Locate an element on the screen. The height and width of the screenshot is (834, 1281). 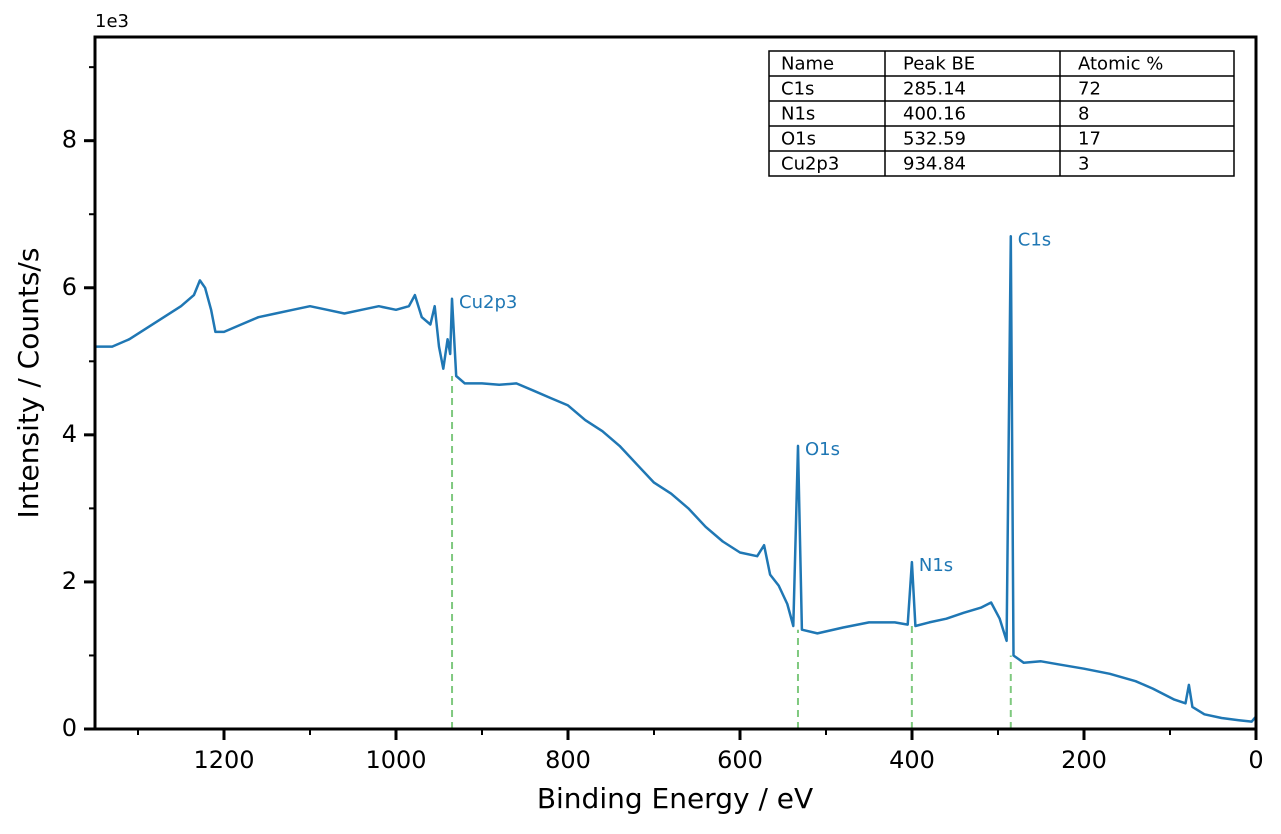
x-tick-label: 1000 is located at coordinates (395, 760).